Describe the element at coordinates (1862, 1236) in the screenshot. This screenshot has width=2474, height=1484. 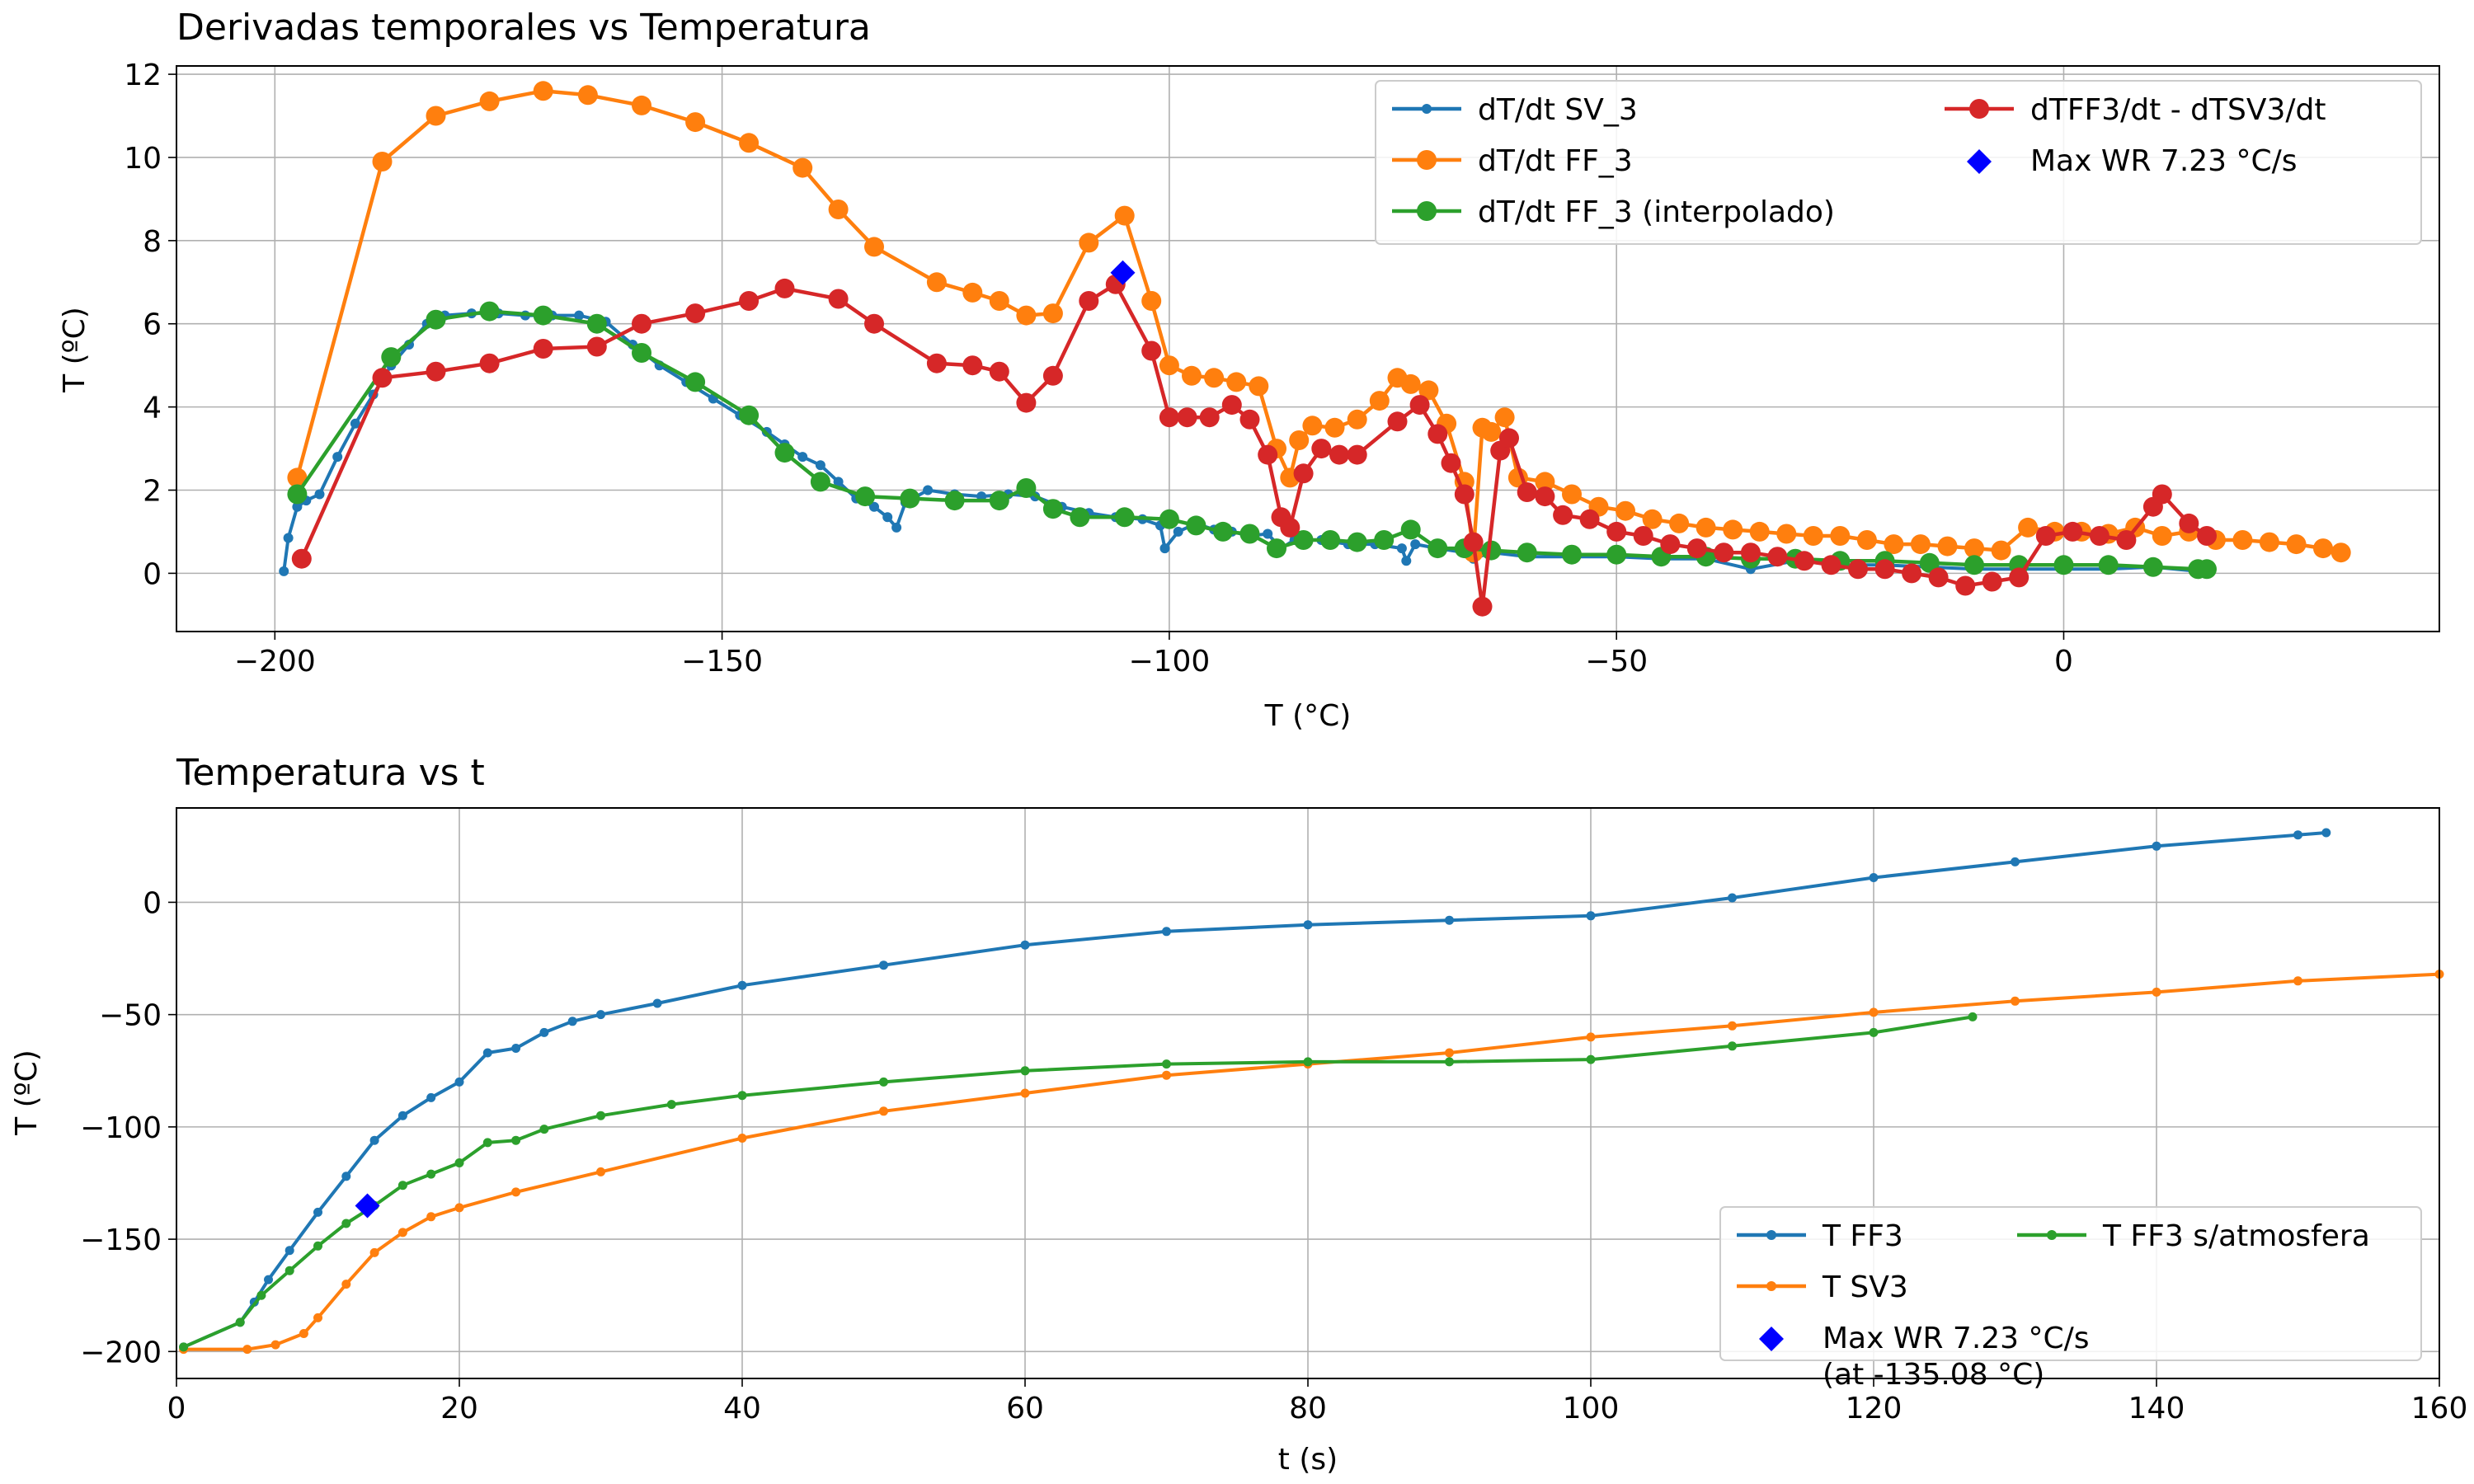
I see `legend-label: T FF3` at that location.